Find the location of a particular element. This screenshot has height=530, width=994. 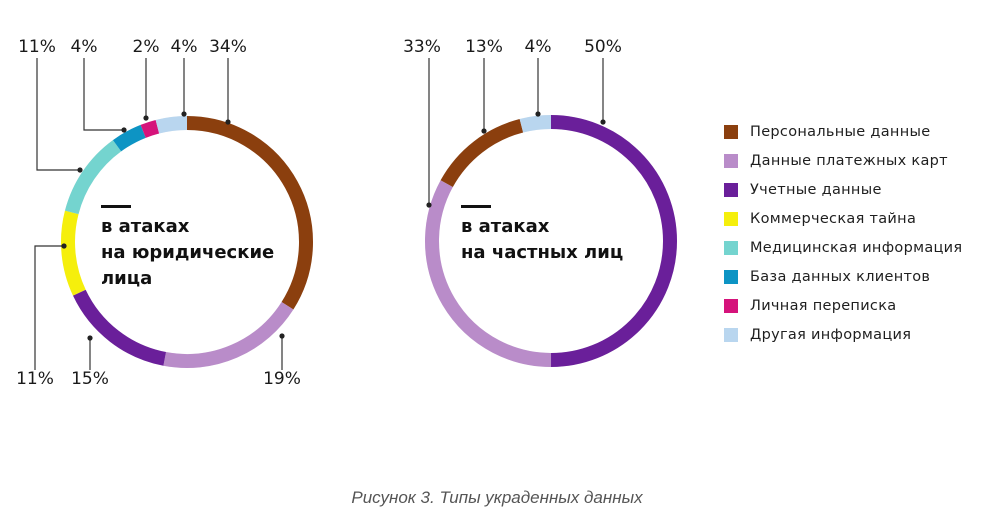

slice-percent-label: 50% is located at coordinates (603, 47).